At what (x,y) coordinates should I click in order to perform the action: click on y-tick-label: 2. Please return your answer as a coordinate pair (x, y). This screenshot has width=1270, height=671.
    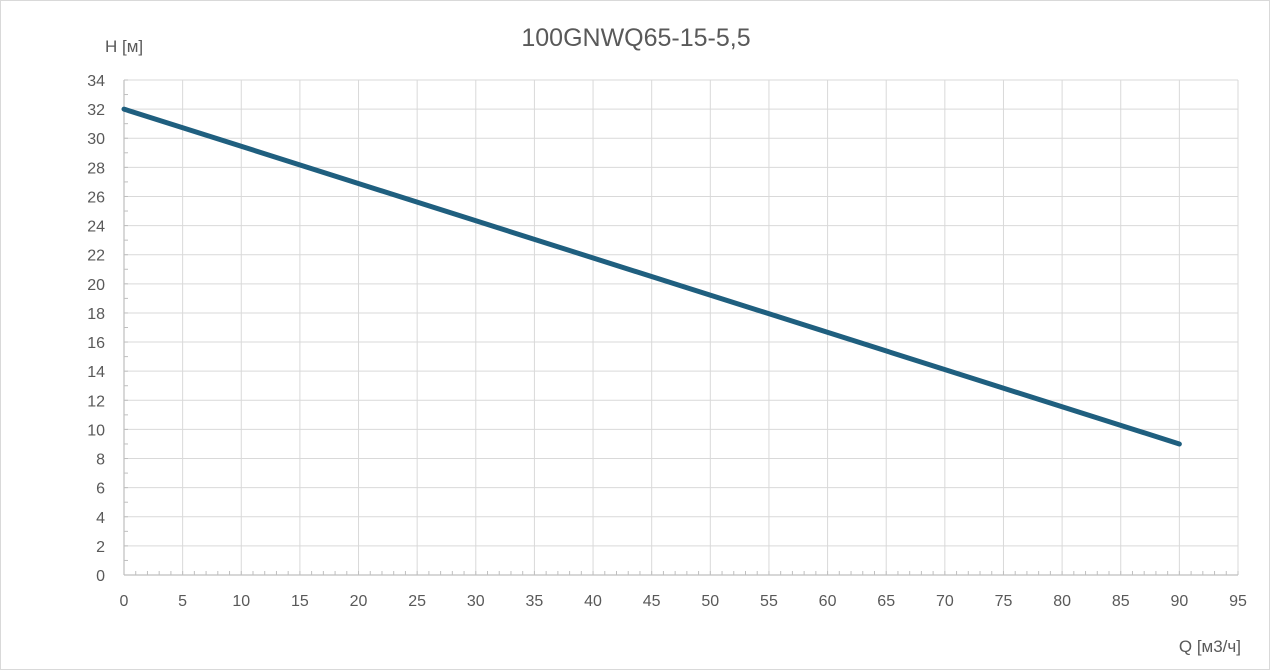
    Looking at the image, I should click on (100, 547).